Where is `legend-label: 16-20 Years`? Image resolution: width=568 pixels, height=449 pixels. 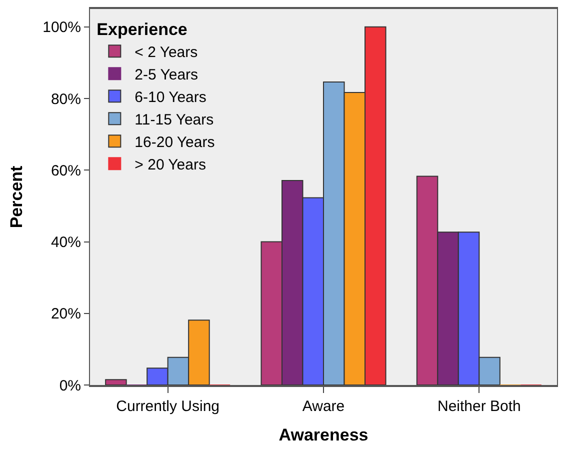
legend-label: 16-20 Years is located at coordinates (174, 142).